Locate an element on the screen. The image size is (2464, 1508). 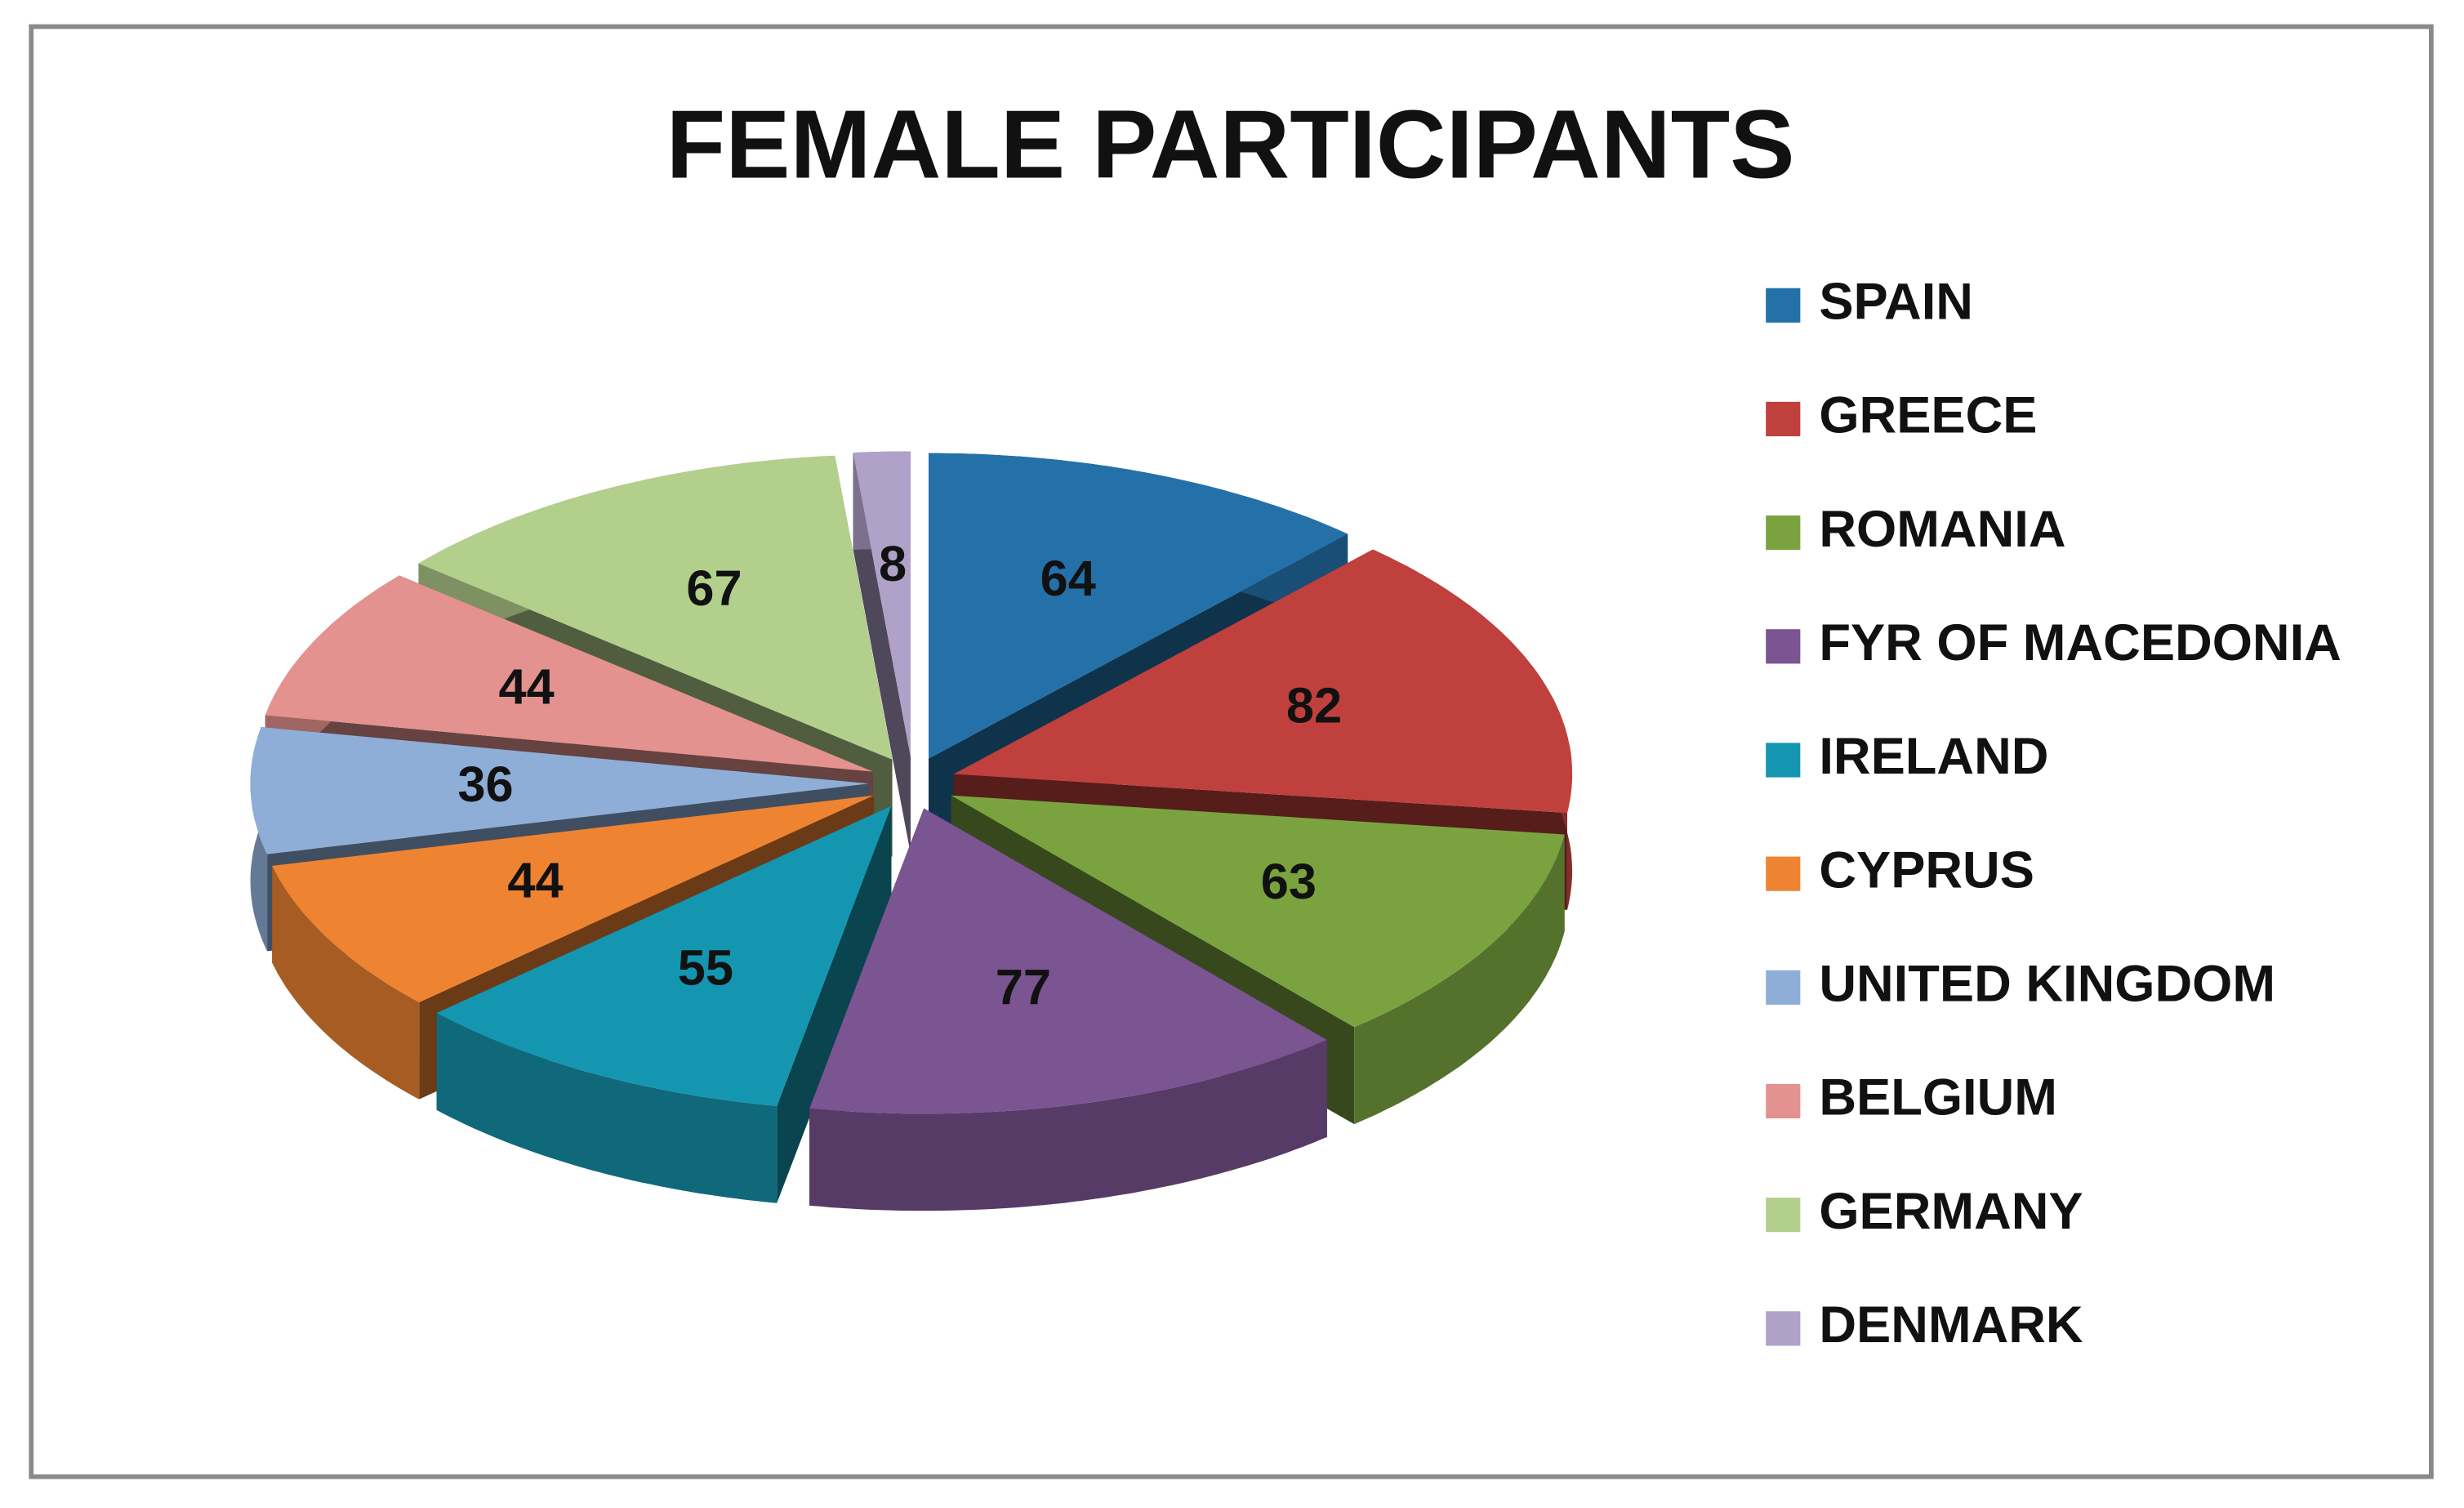
legend-label: UNITED KINGDOM is located at coordinates (2047, 984).